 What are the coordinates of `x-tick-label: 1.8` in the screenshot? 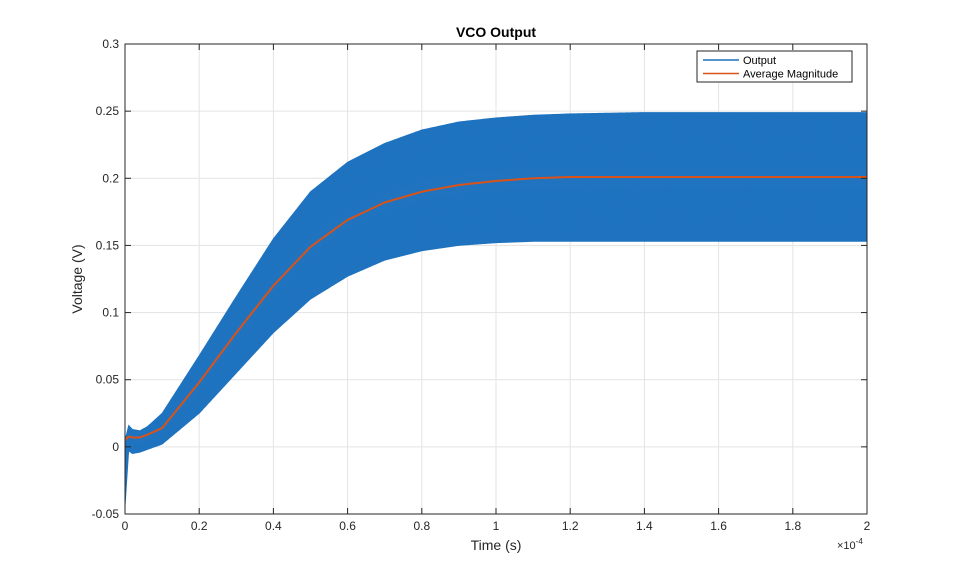 It's located at (792, 526).